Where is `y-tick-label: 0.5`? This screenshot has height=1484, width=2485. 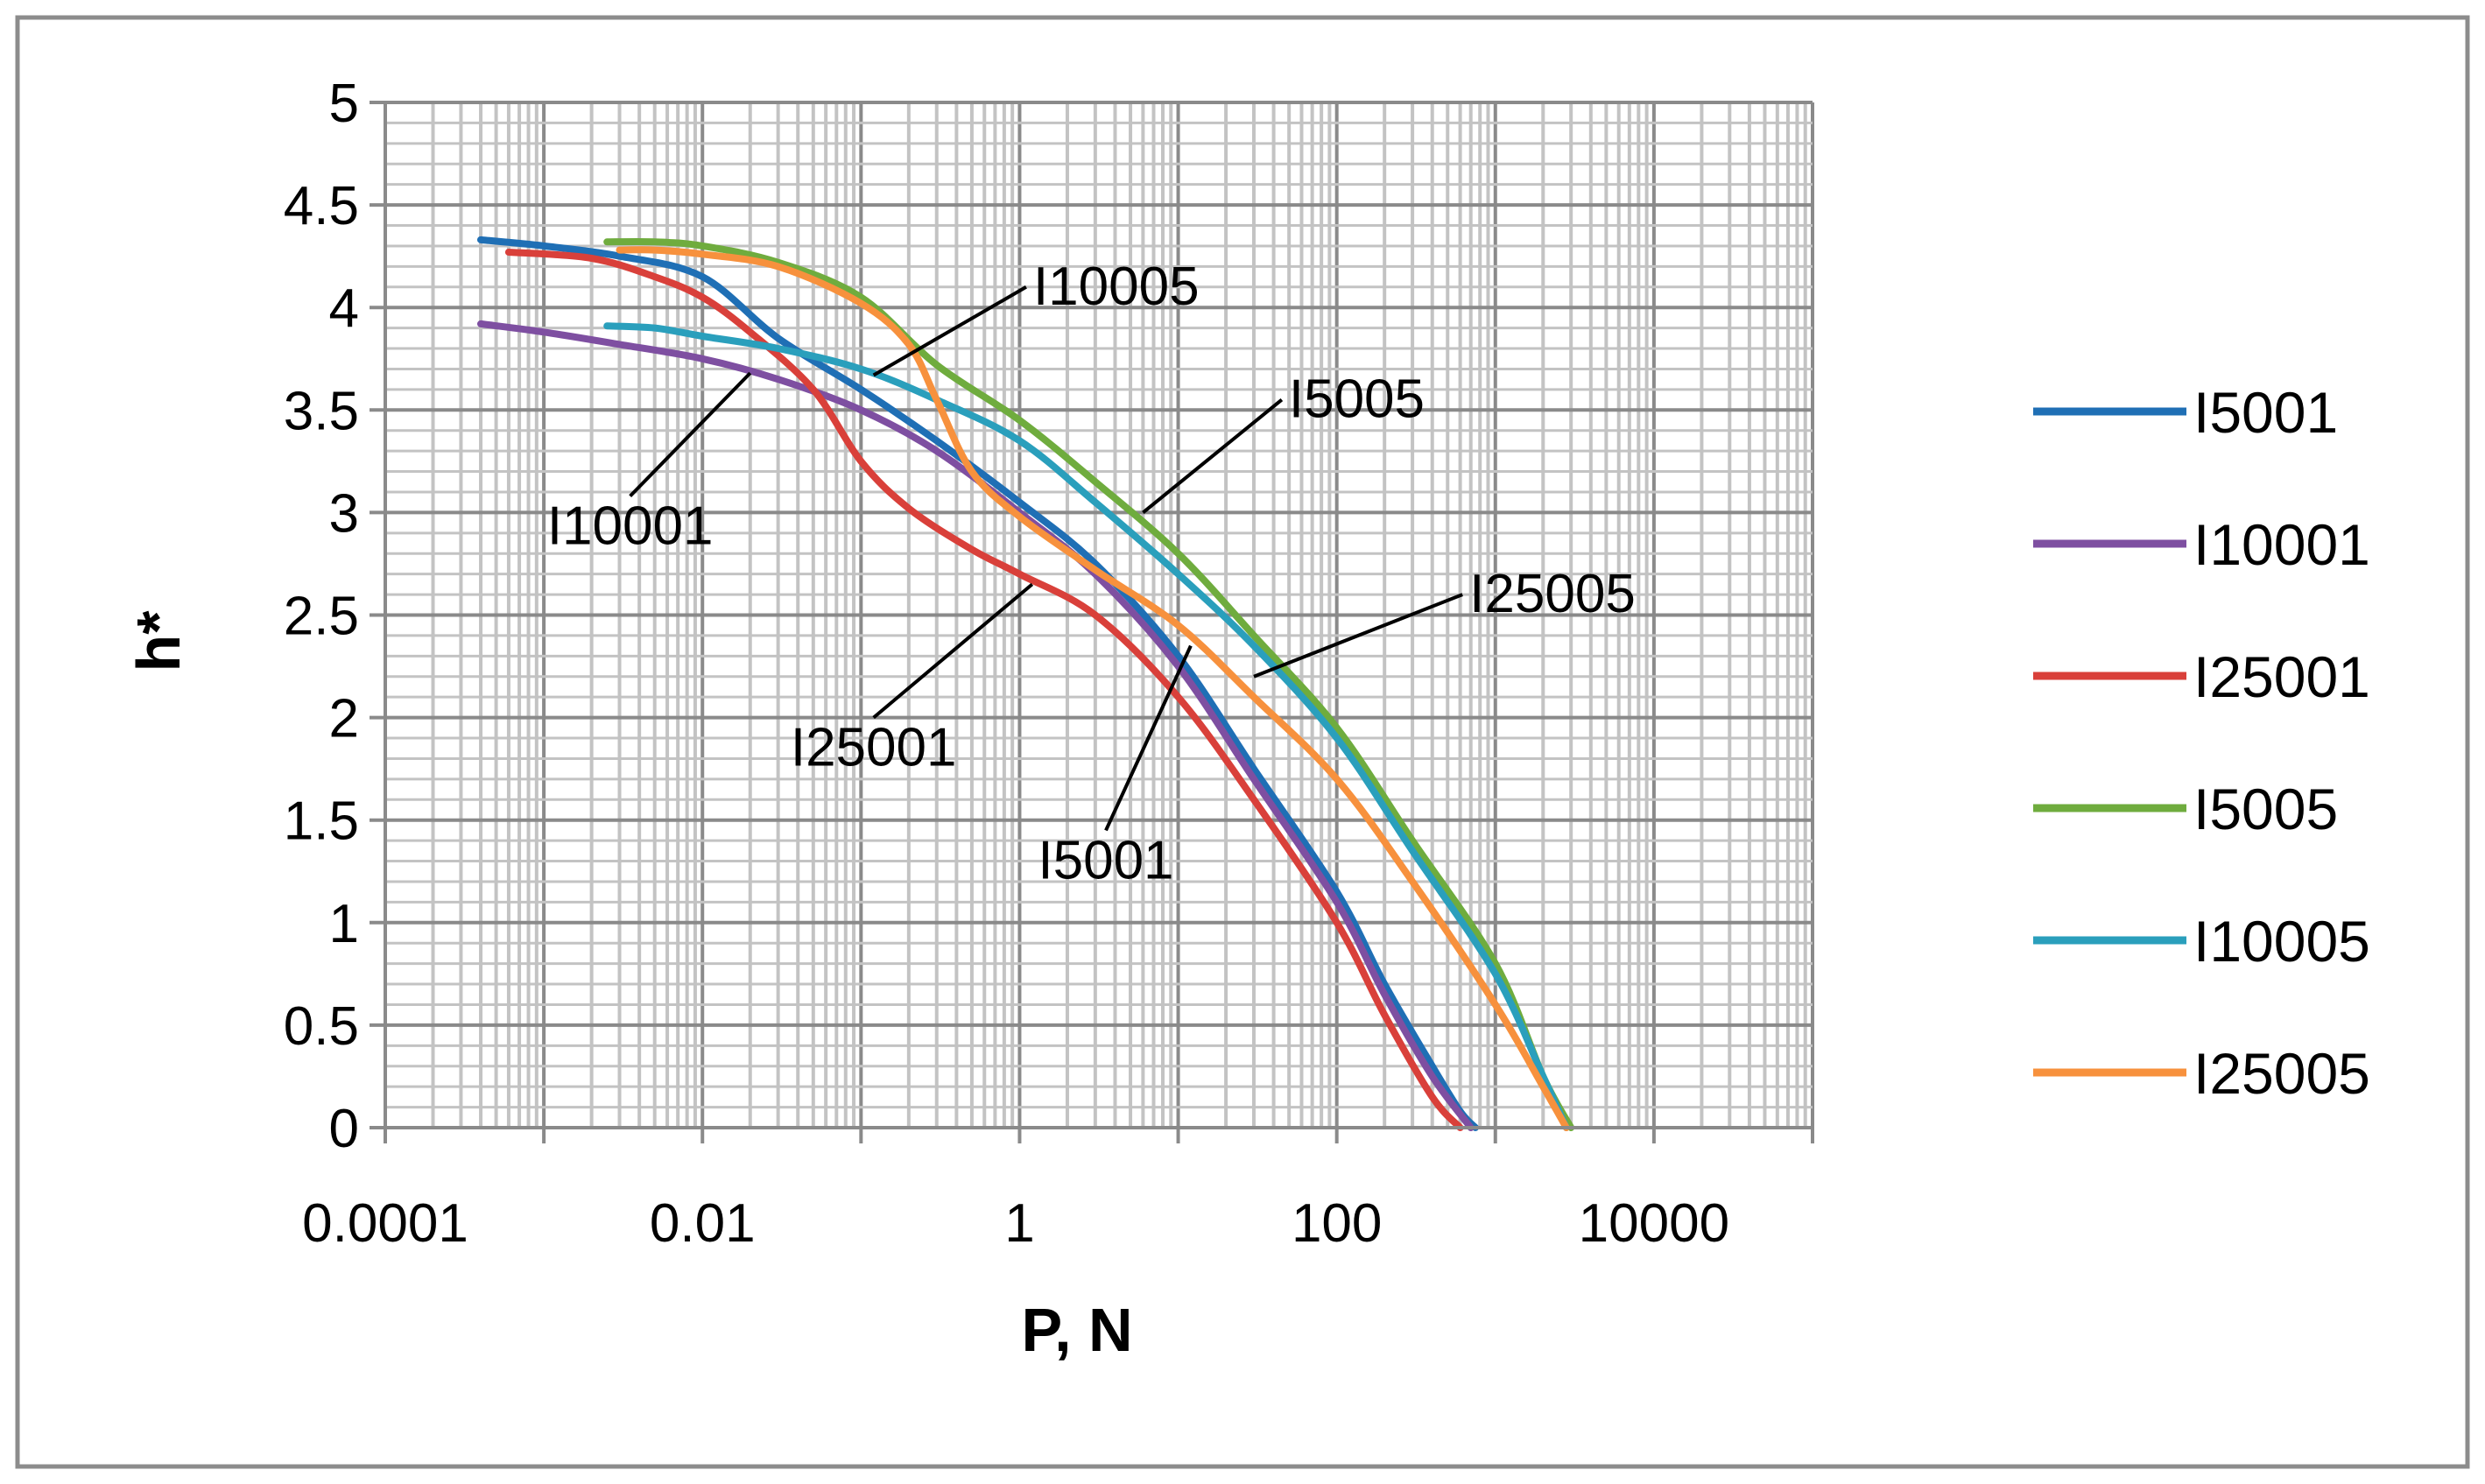
y-tick-label: 0.5 is located at coordinates (321, 1026).